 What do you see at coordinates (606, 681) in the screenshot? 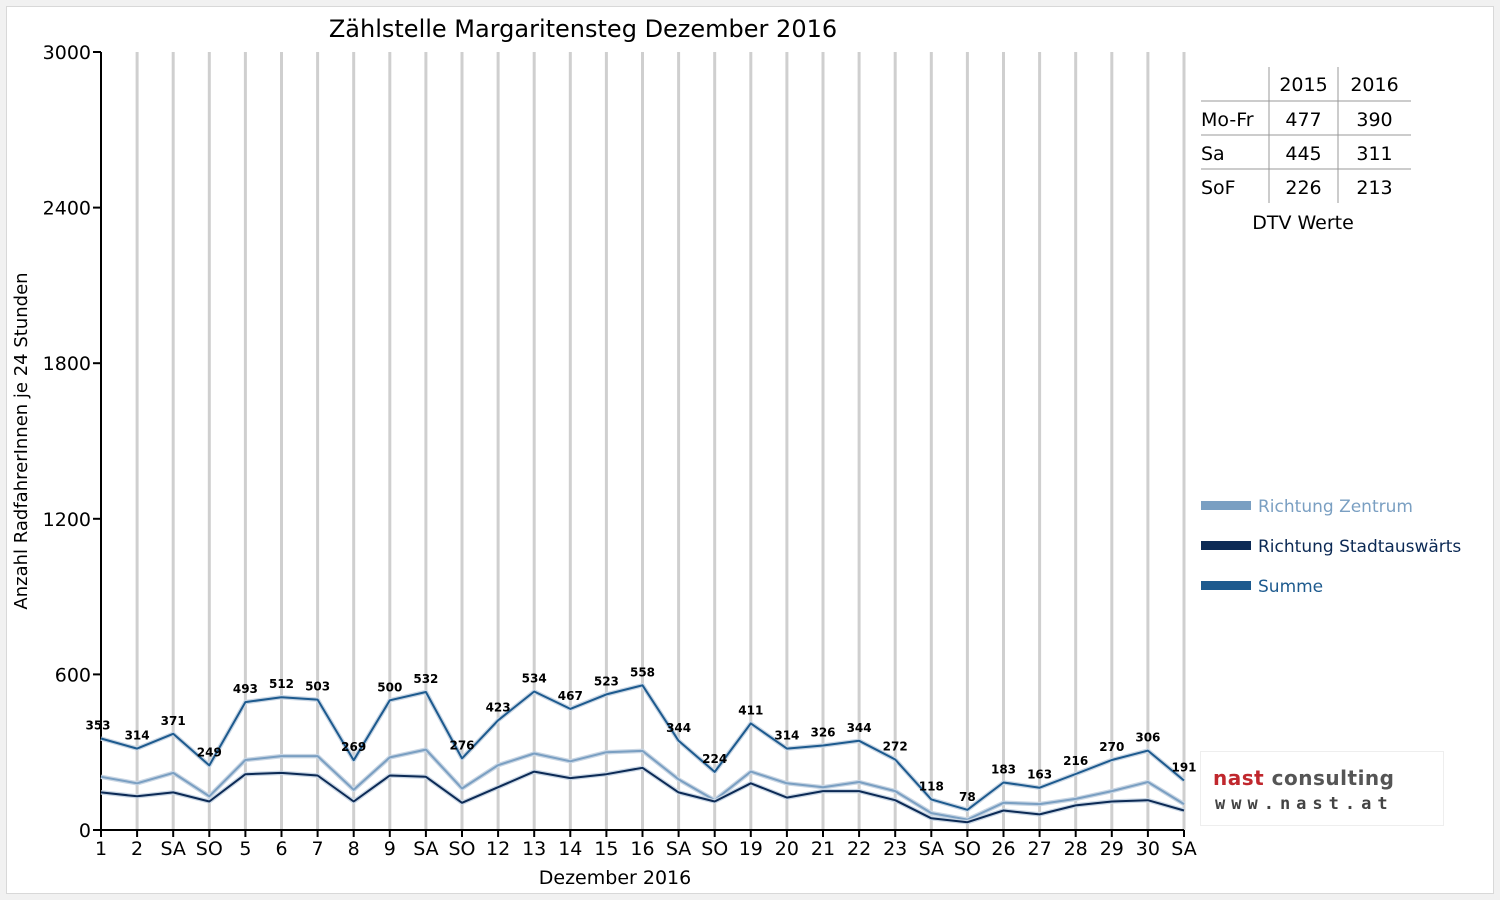
I see `data-label: 523` at bounding box center [606, 681].